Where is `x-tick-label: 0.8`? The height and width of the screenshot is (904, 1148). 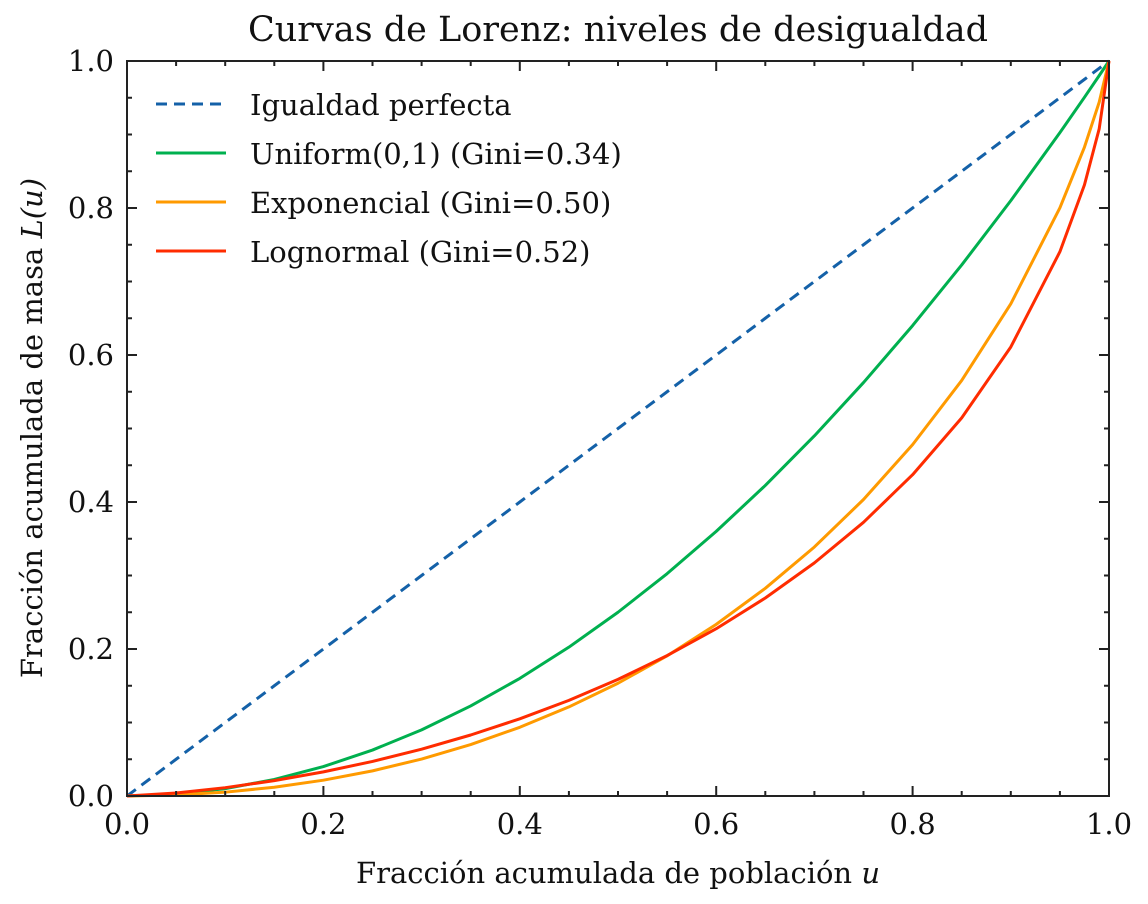 x-tick-label: 0.8 is located at coordinates (913, 824).